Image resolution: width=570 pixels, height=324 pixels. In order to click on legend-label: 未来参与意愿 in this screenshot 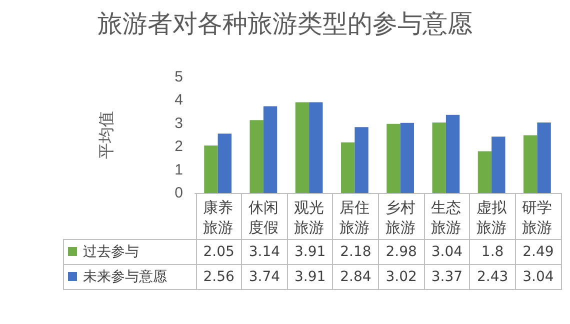, I will do `click(130, 277)`.